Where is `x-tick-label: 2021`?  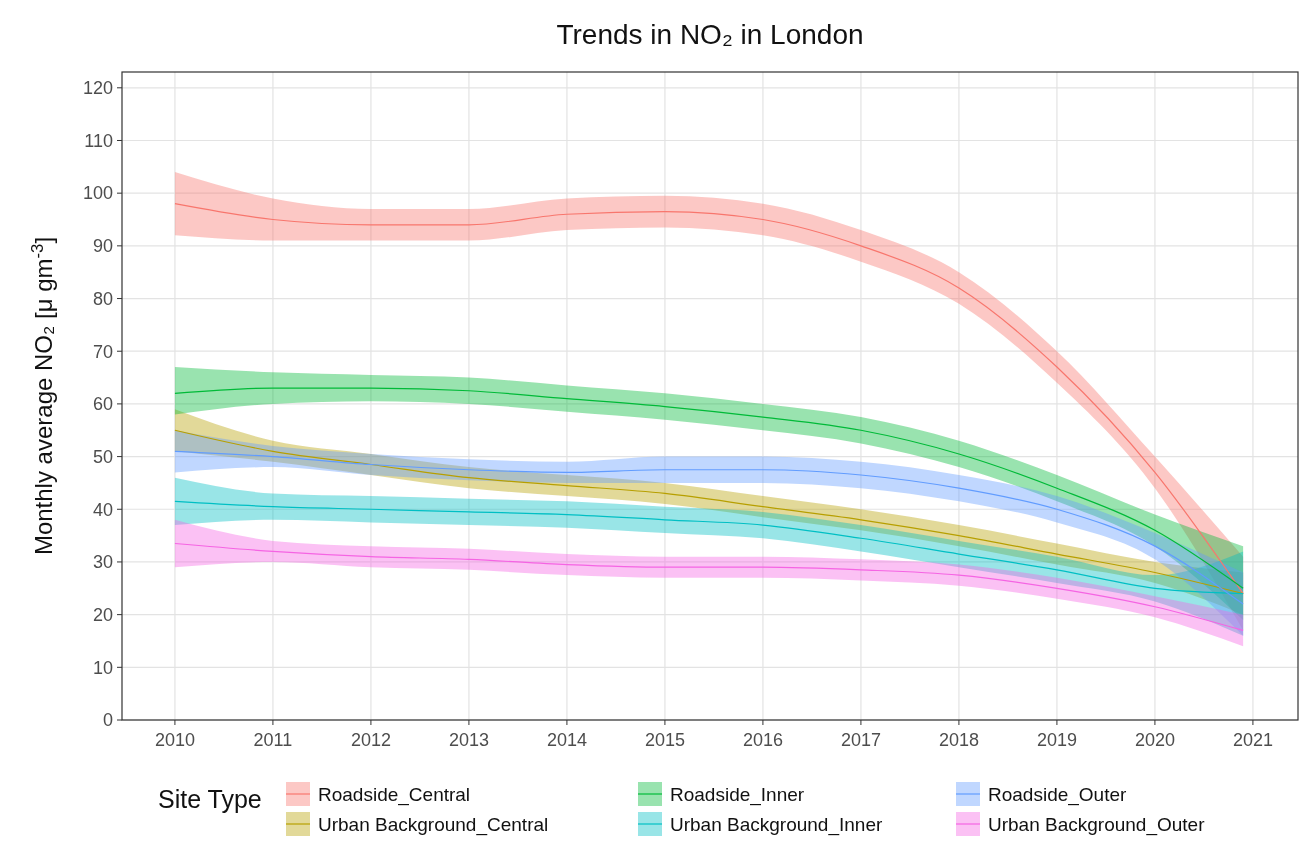 x-tick-label: 2021 is located at coordinates (1252, 740).